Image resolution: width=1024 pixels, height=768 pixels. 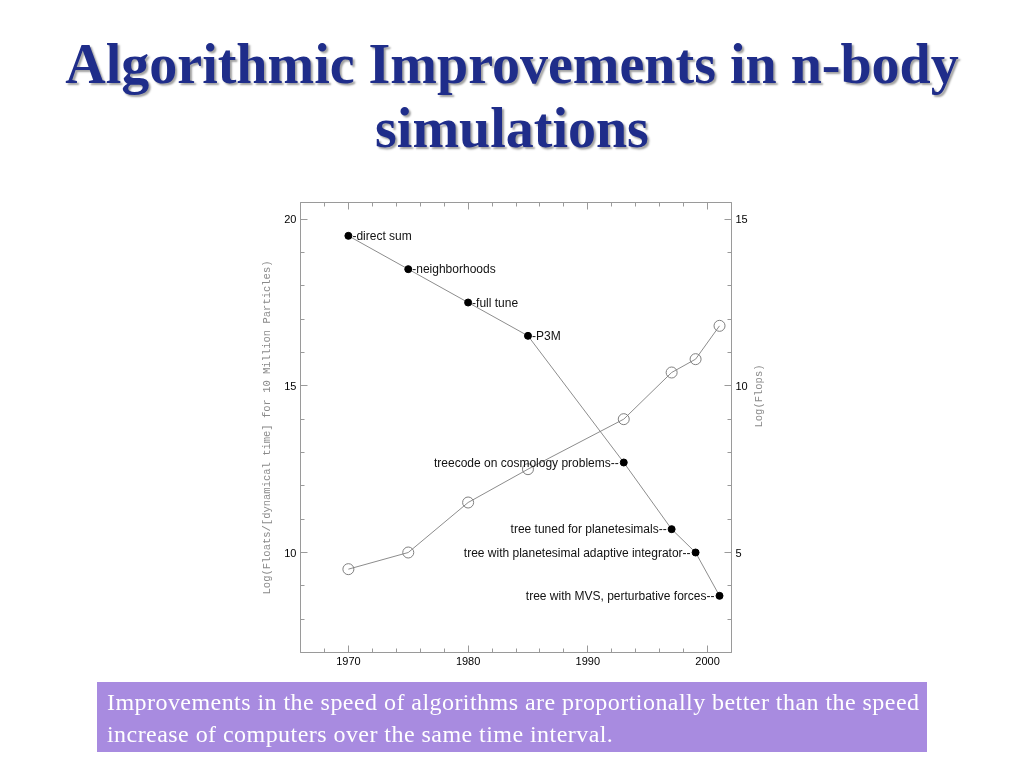 What do you see at coordinates (526, 462) in the screenshot?
I see `annotation: treecode on cosmology problems--` at bounding box center [526, 462].